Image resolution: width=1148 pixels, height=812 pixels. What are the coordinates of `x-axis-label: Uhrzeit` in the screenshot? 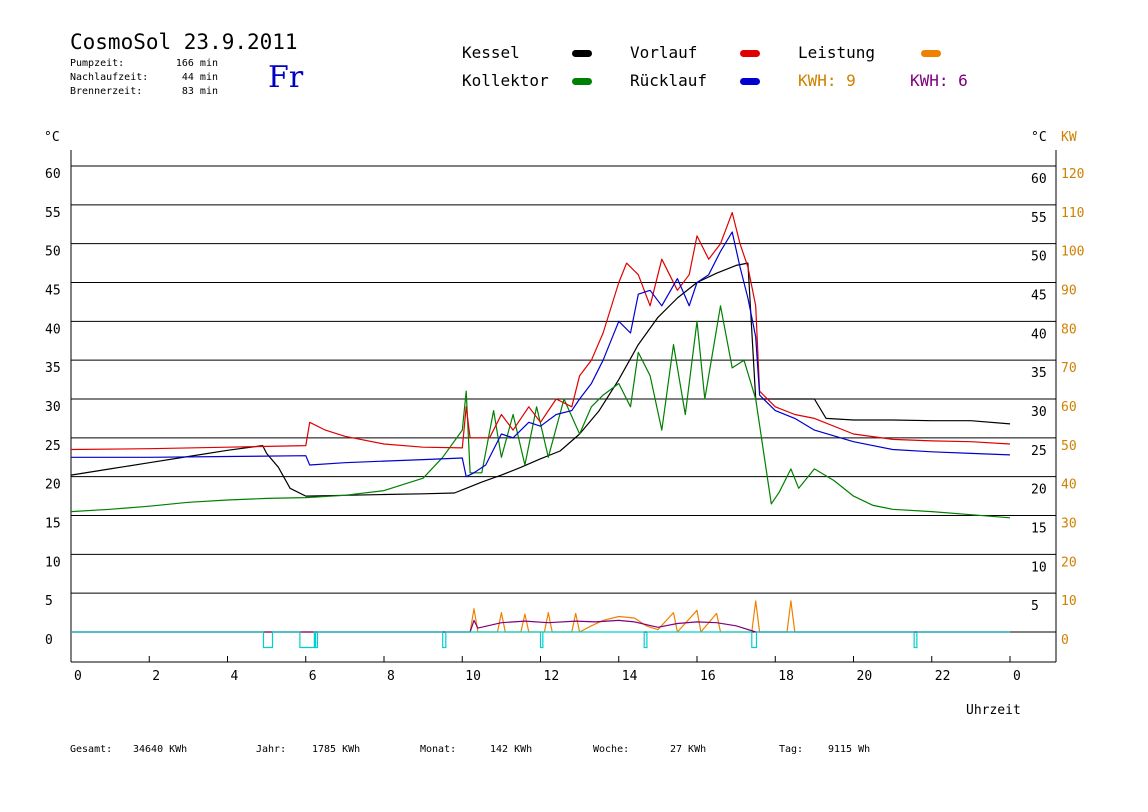 It's located at (993, 710).